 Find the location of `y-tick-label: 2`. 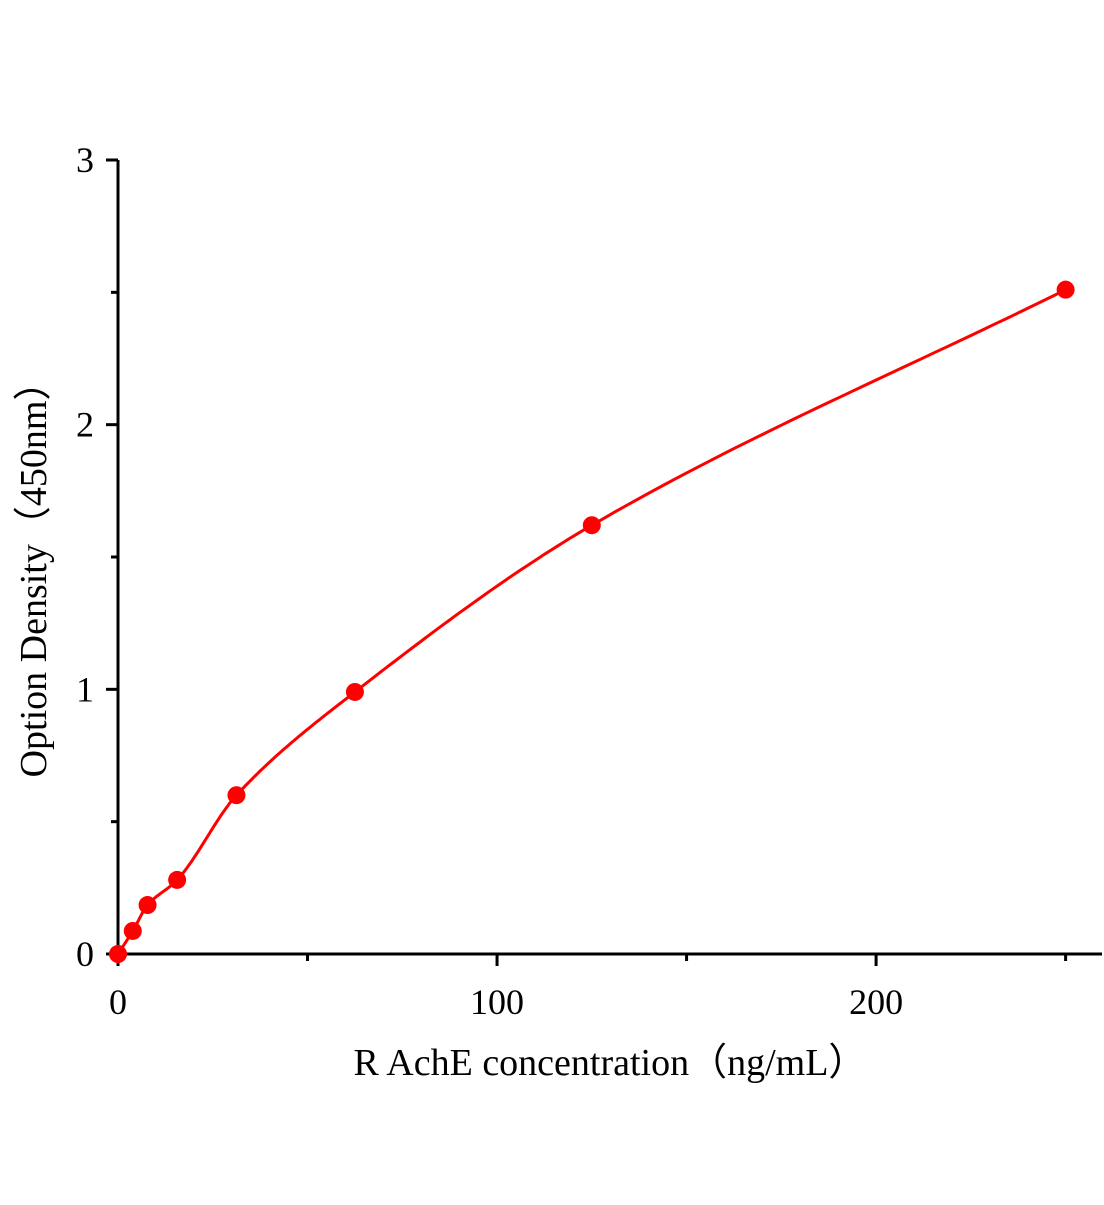

y-tick-label: 2 is located at coordinates (85, 425).